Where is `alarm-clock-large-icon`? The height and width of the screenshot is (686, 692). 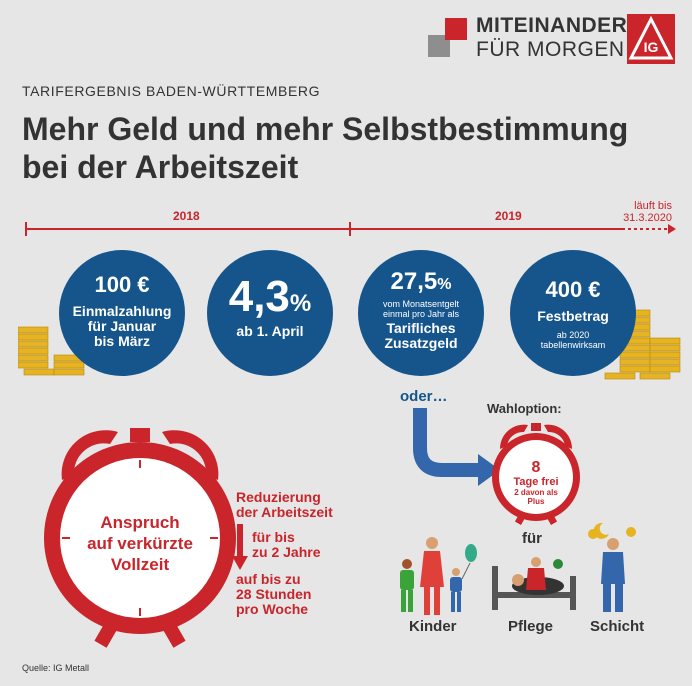 alarm-clock-large-icon is located at coordinates (140, 538).